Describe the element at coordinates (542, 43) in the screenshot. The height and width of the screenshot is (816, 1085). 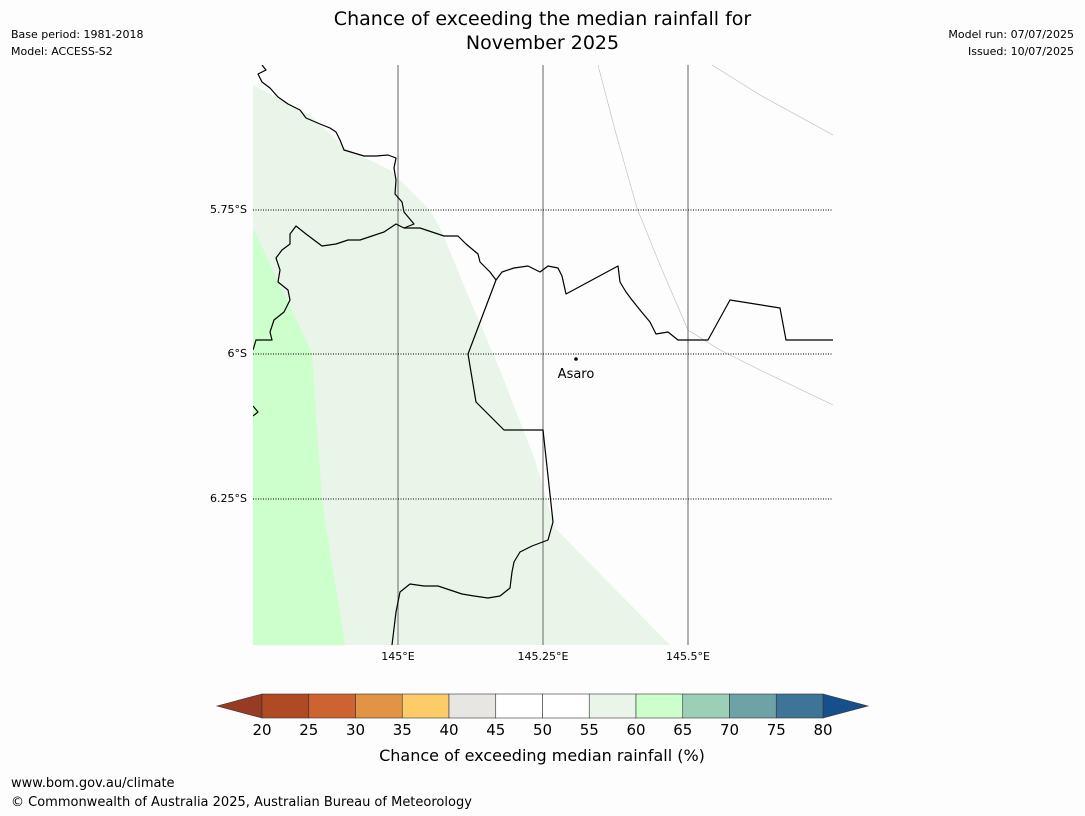
I see `title-line-2: November 2025` at that location.